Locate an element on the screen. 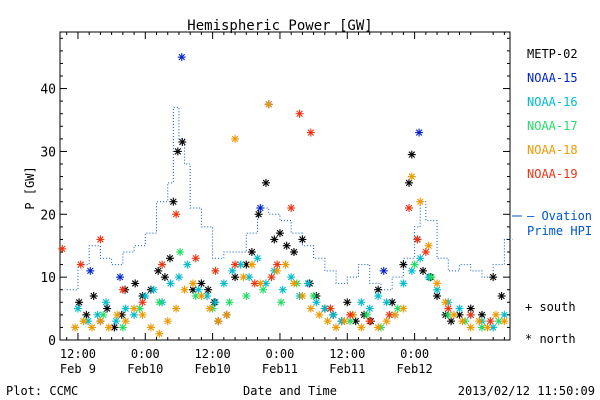  legend-entry-noaa-19: NOAA-19 is located at coordinates (552, 174).